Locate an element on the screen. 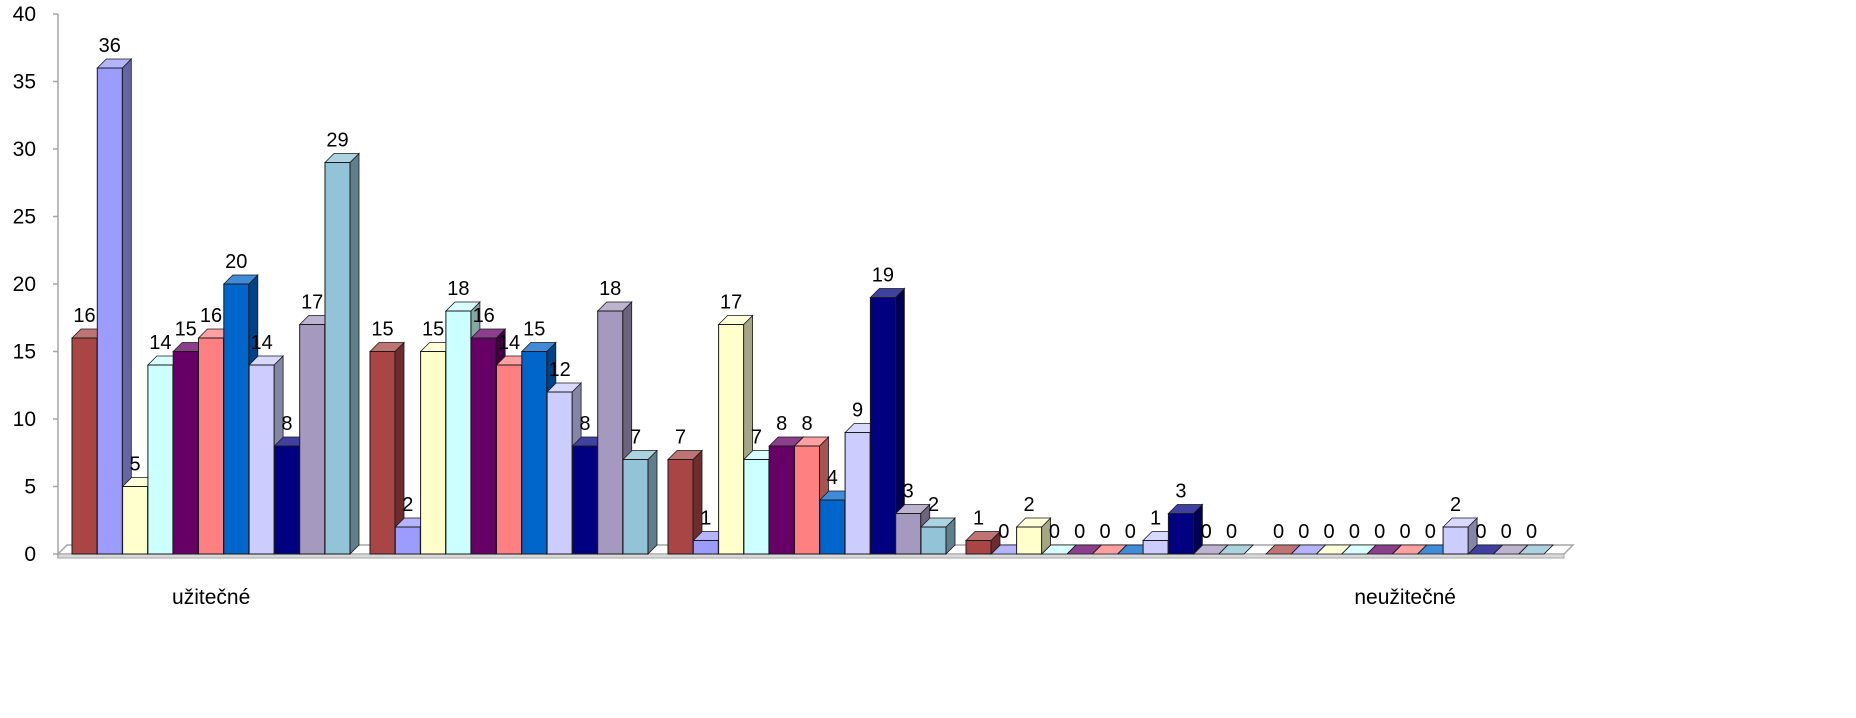  category-label: užitečné is located at coordinates (211, 597).